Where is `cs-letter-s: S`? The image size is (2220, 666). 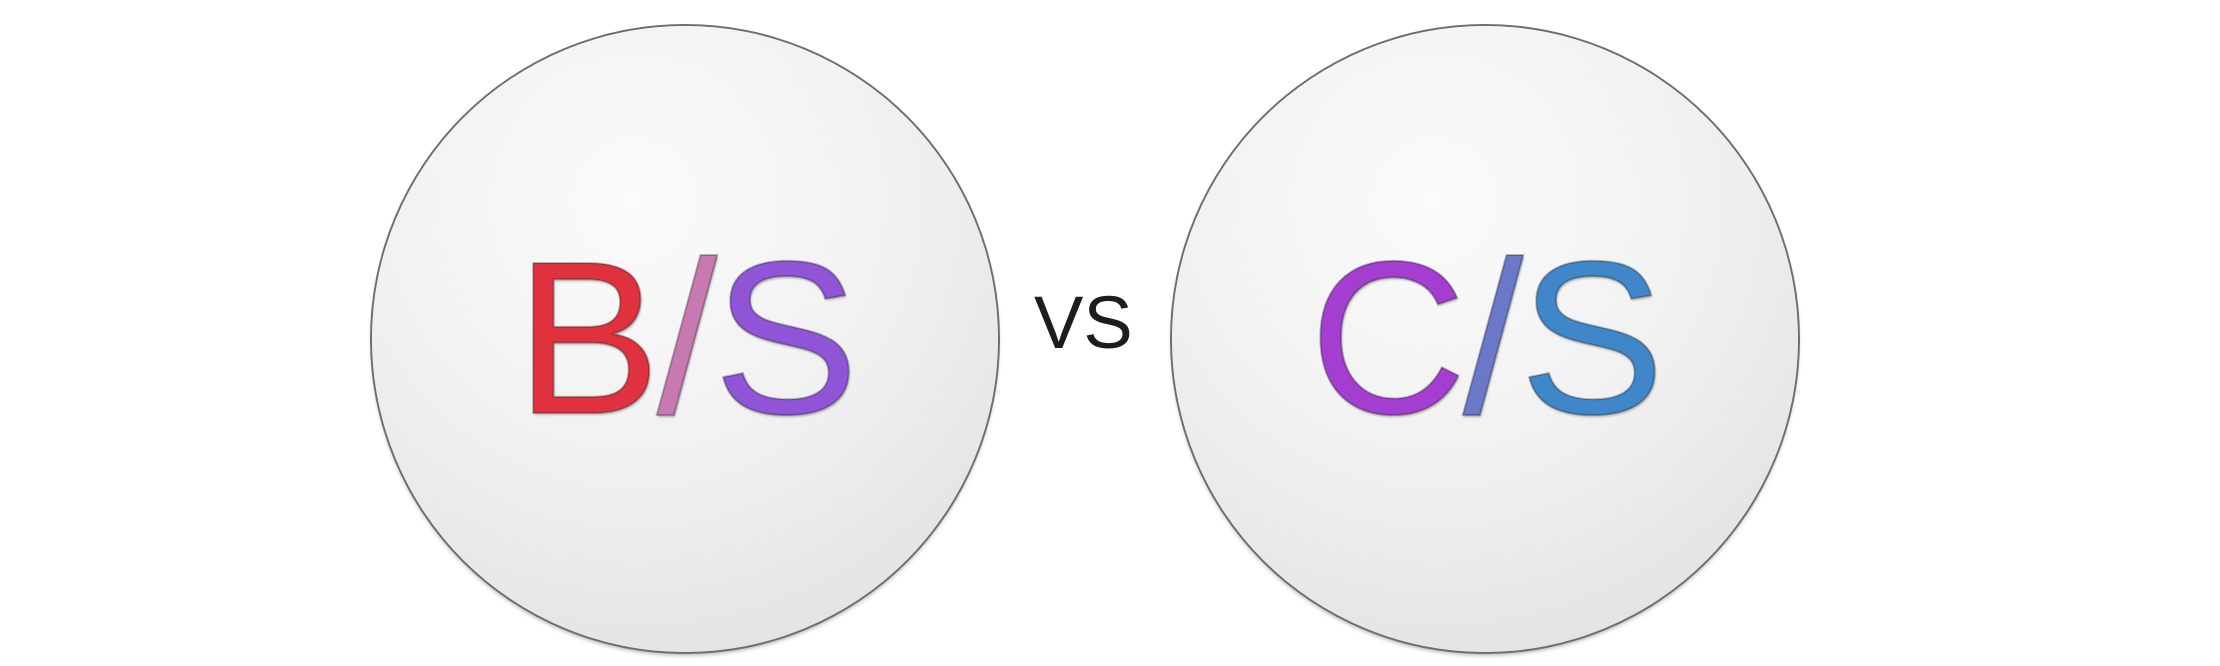 cs-letter-s: S is located at coordinates (1591, 338).